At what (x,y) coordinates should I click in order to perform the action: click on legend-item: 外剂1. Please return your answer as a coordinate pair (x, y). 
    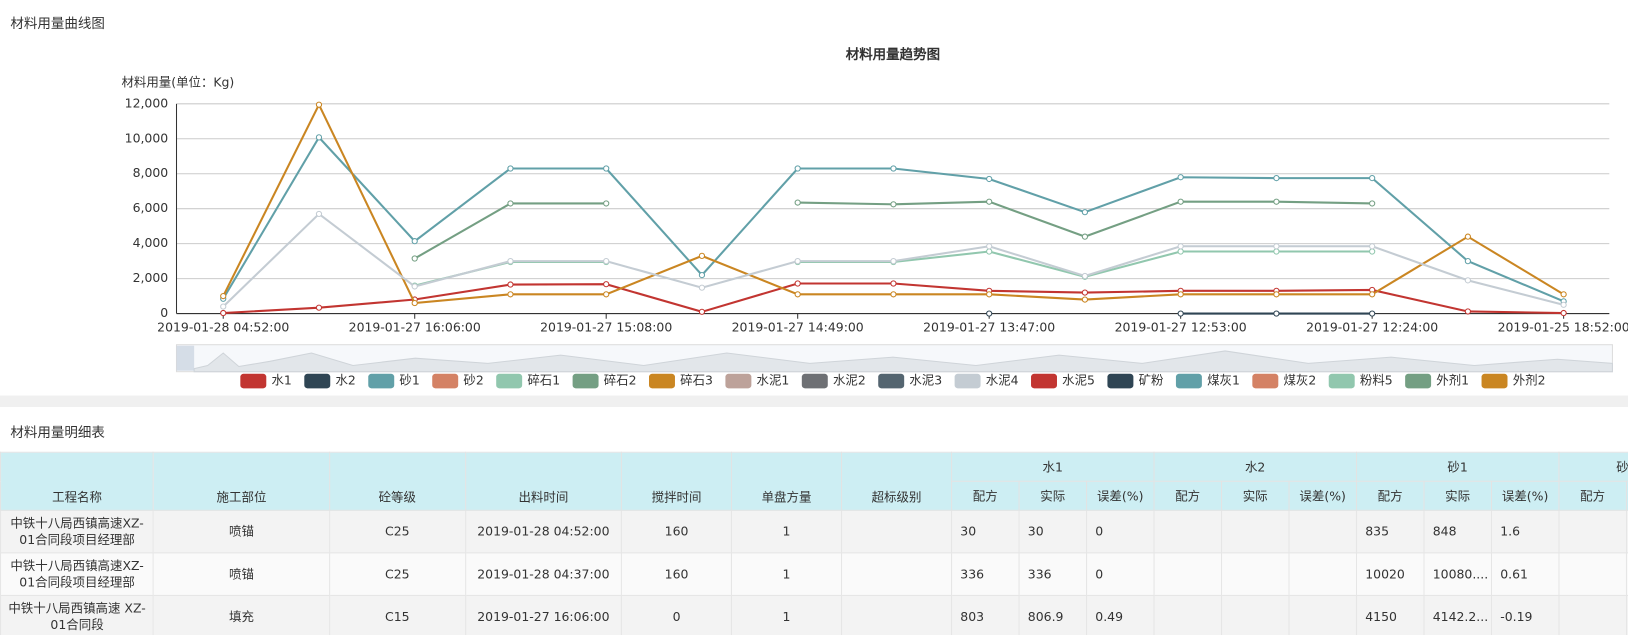
    Looking at the image, I should click on (1437, 381).